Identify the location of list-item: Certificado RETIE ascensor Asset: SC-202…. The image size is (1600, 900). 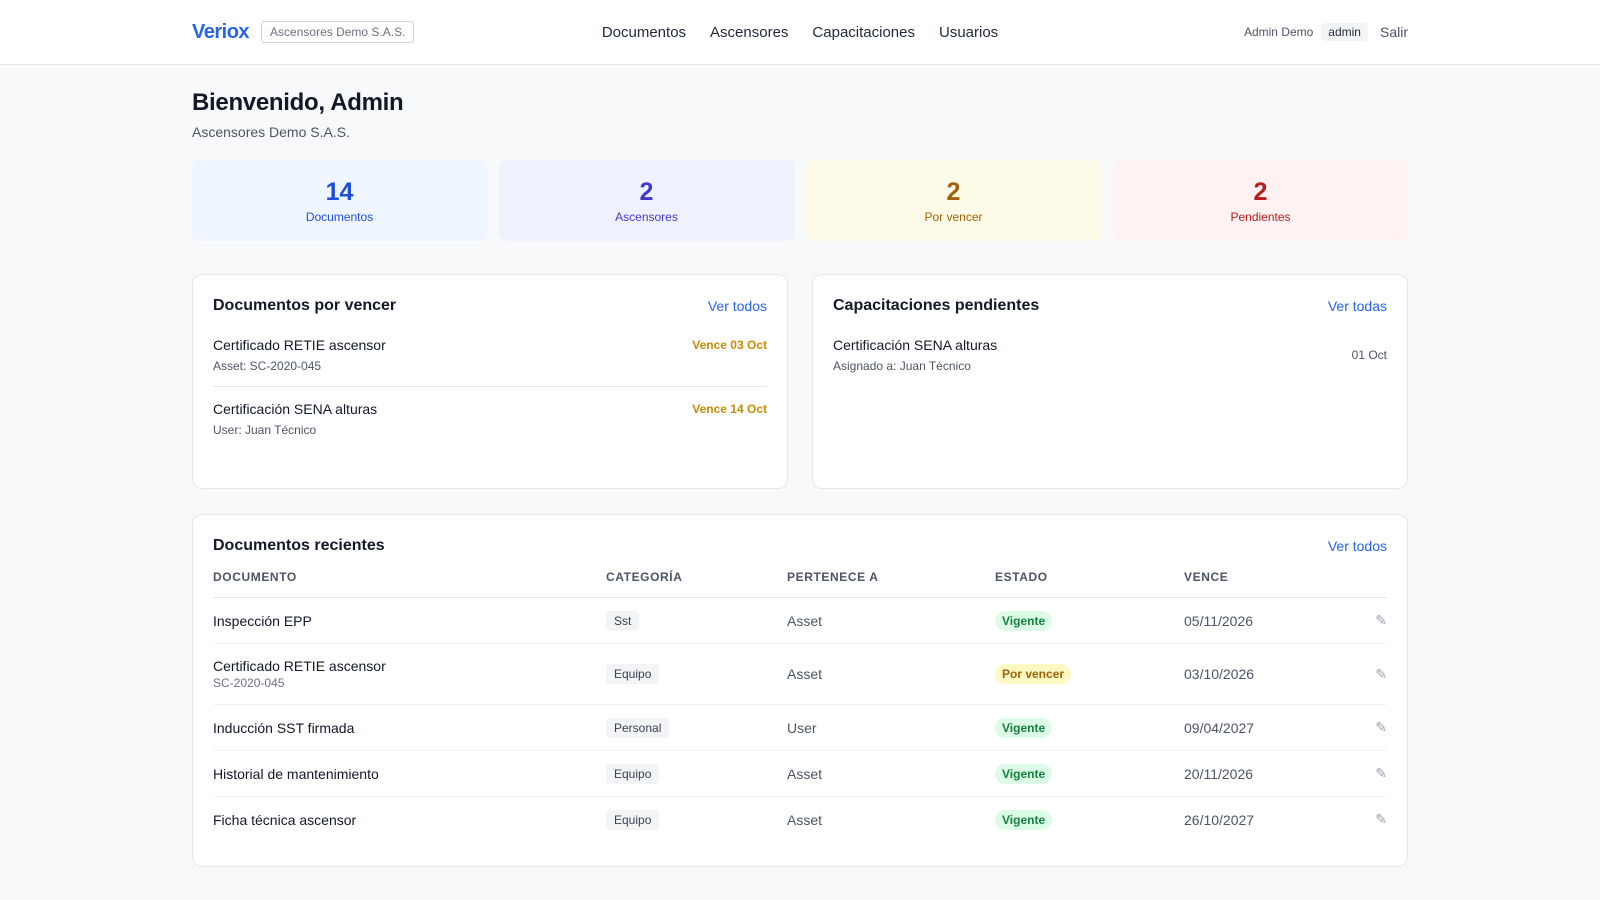
(490, 354).